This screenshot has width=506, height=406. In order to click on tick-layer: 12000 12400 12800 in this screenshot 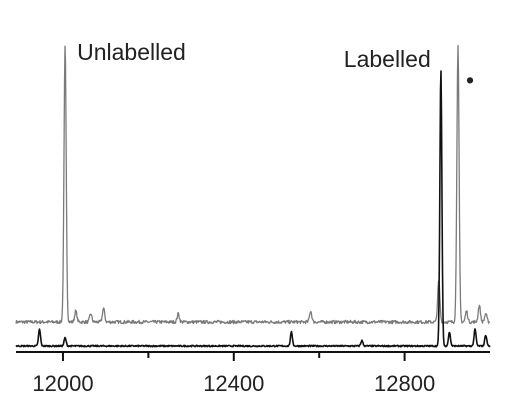, I will do `click(233, 374)`.